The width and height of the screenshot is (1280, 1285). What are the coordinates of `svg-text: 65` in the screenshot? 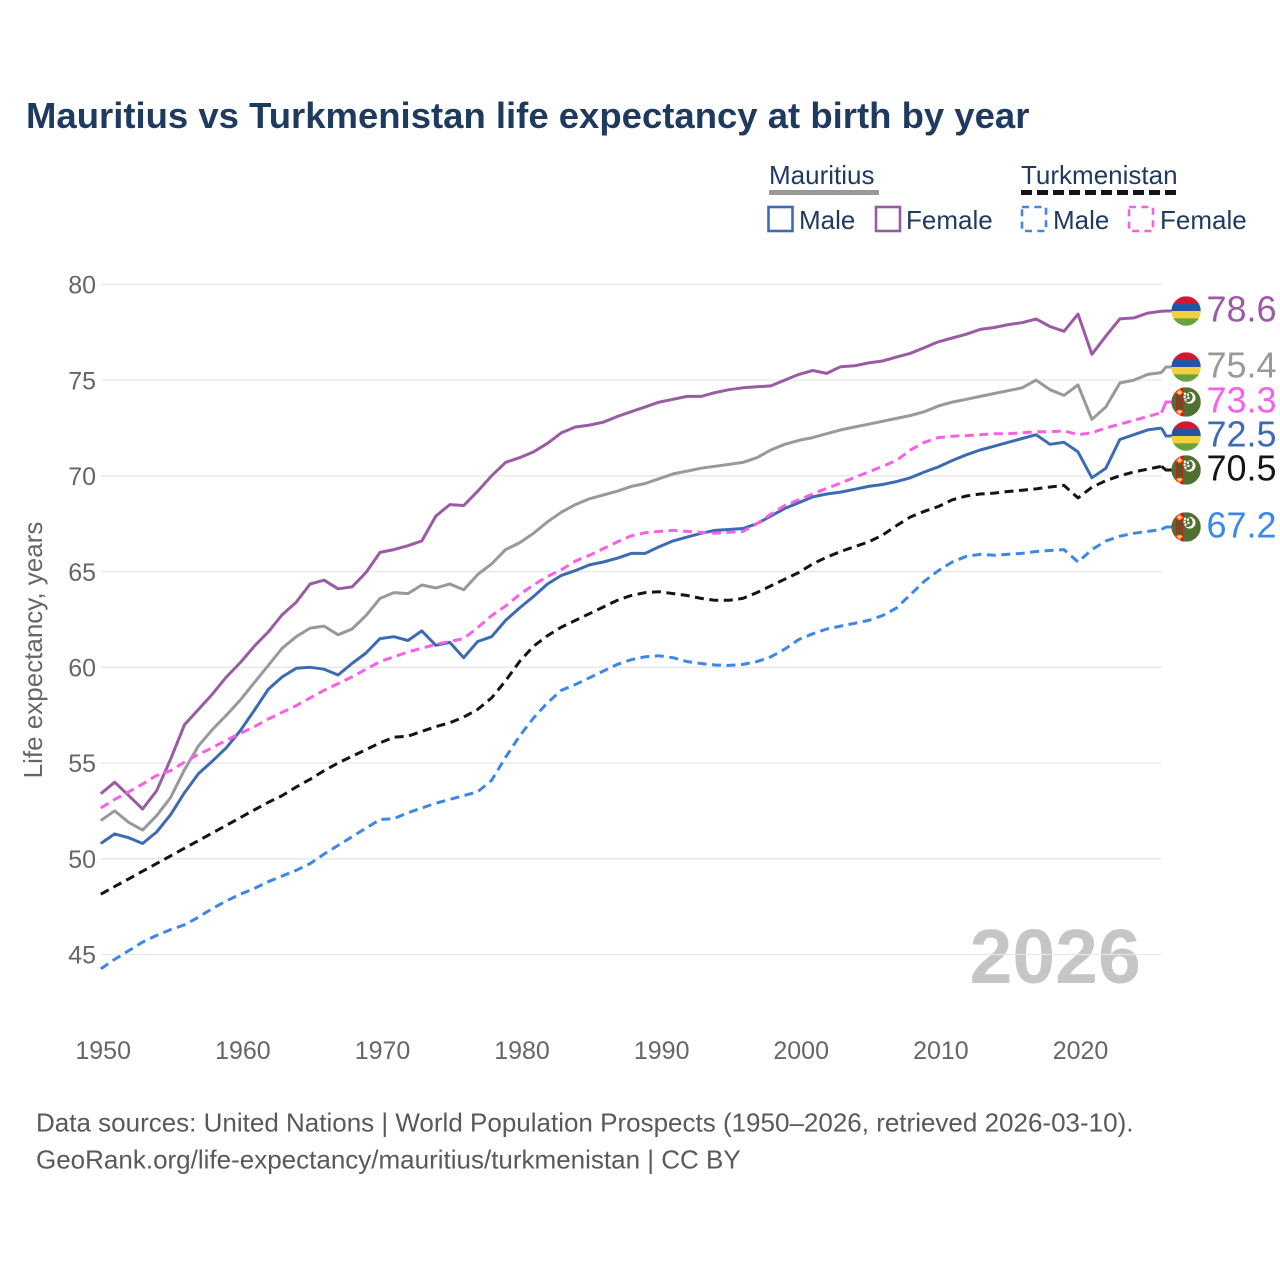 It's located at (82, 573).